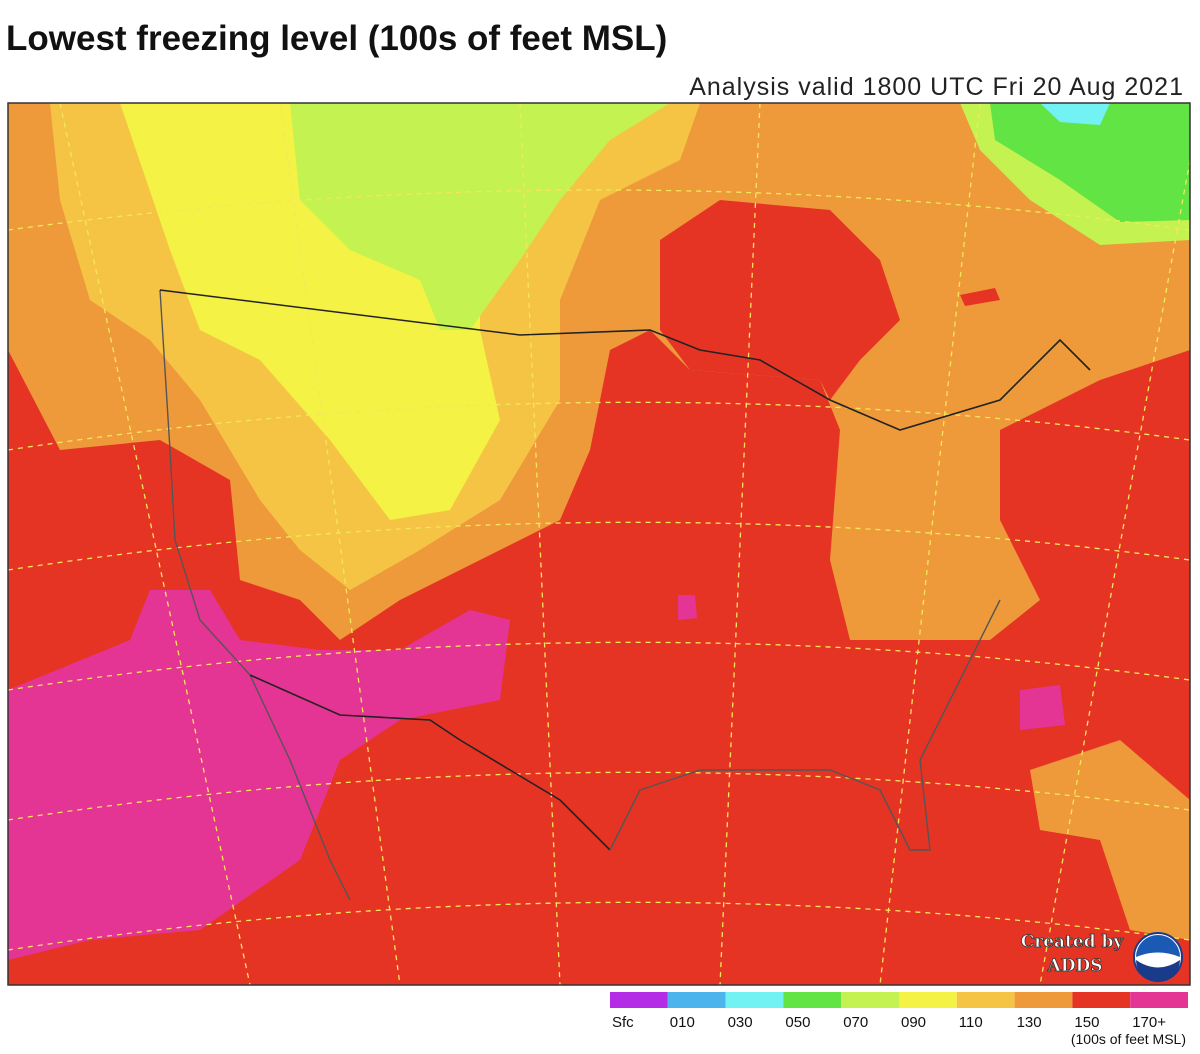  What do you see at coordinates (913, 1022) in the screenshot?
I see `legend-label: 090` at bounding box center [913, 1022].